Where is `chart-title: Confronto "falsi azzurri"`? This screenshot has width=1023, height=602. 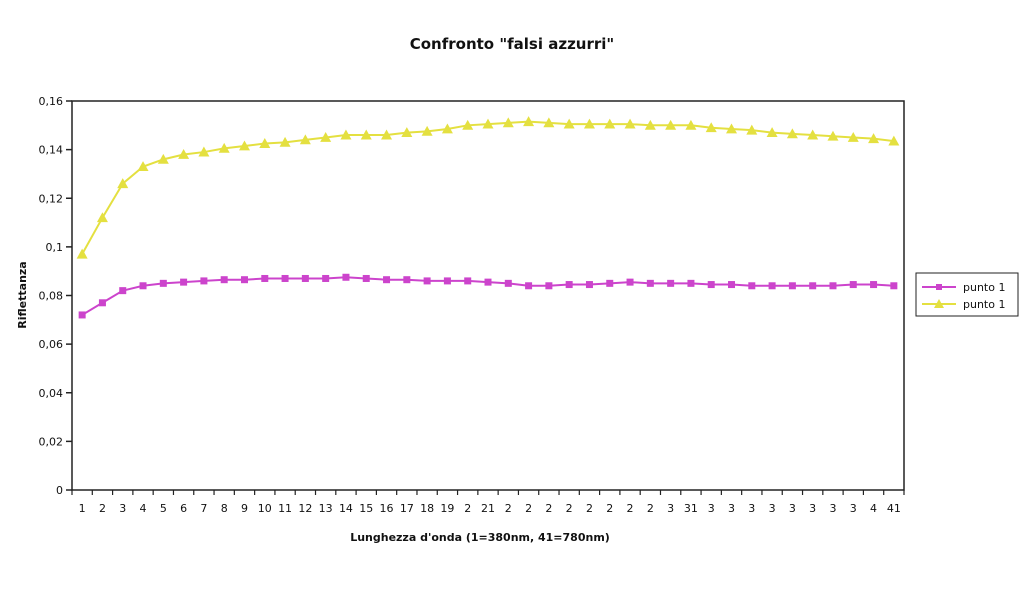
chart-title: Confronto "falsi azzurri" is located at coordinates (512, 44).